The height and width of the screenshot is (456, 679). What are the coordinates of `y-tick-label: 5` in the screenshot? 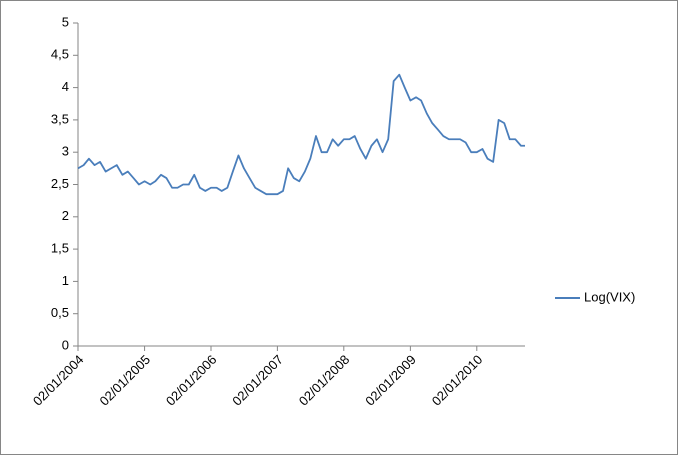 It's located at (65, 21).